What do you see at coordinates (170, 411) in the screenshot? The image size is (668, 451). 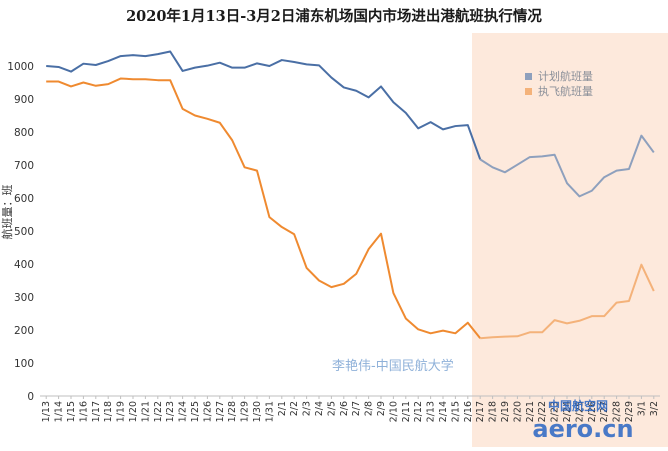 I see `x-tick-label-10: 1/23` at bounding box center [170, 411].